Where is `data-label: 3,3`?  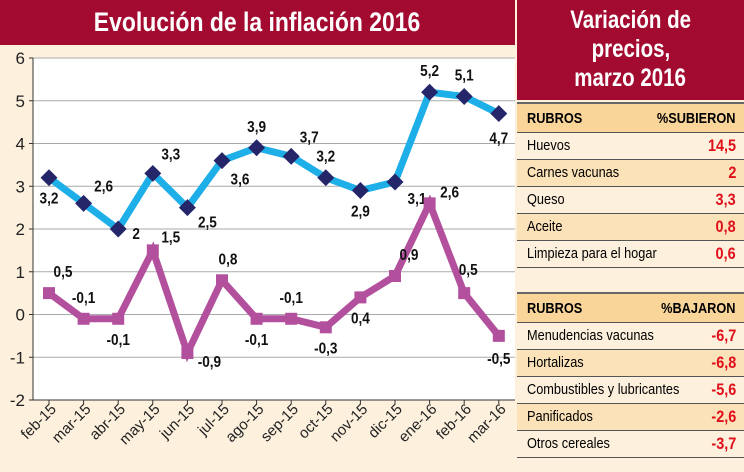 data-label: 3,3 is located at coordinates (170, 154).